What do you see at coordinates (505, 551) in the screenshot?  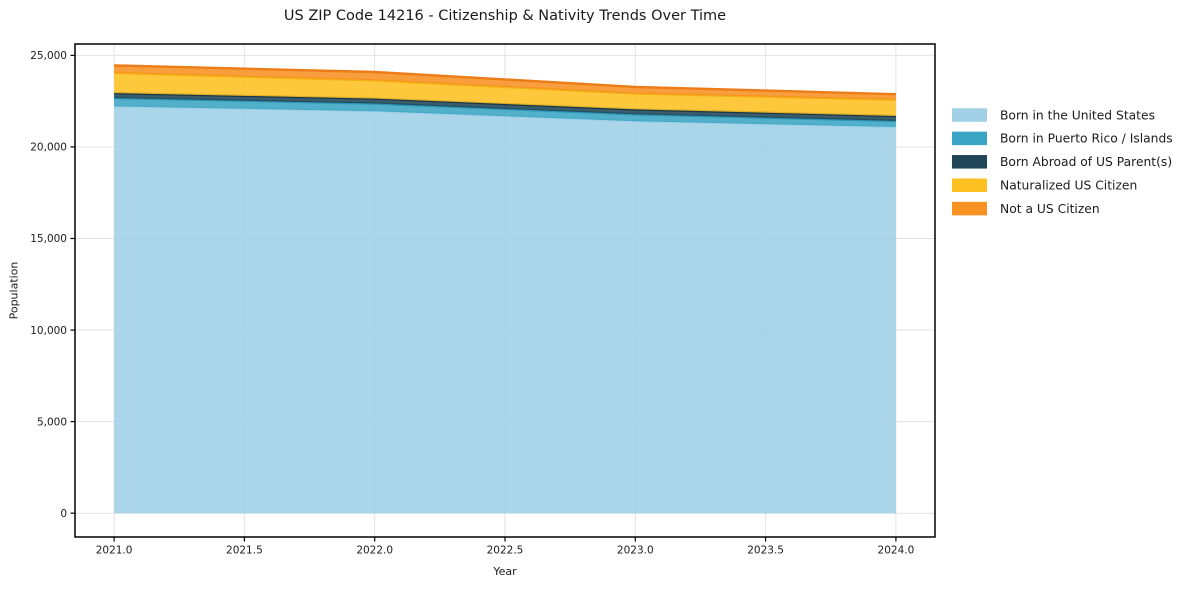 I see `x-tick-label: 2022.5` at bounding box center [505, 551].